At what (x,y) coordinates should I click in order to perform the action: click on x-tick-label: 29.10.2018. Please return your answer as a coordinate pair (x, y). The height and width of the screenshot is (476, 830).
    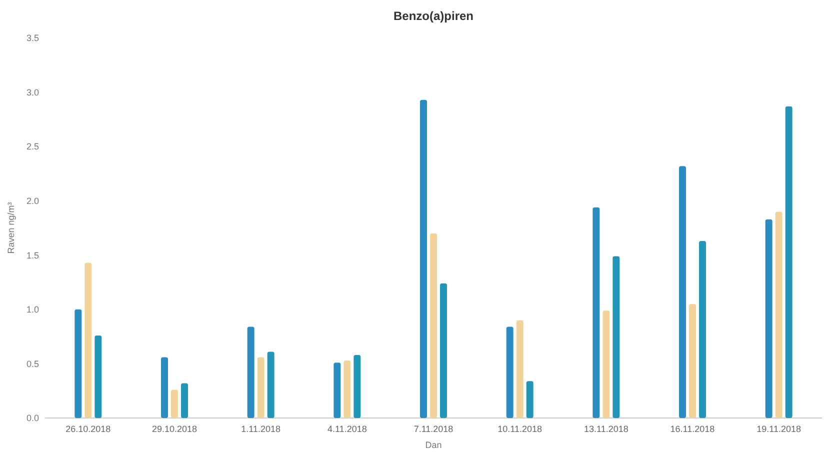
    Looking at the image, I should click on (175, 429).